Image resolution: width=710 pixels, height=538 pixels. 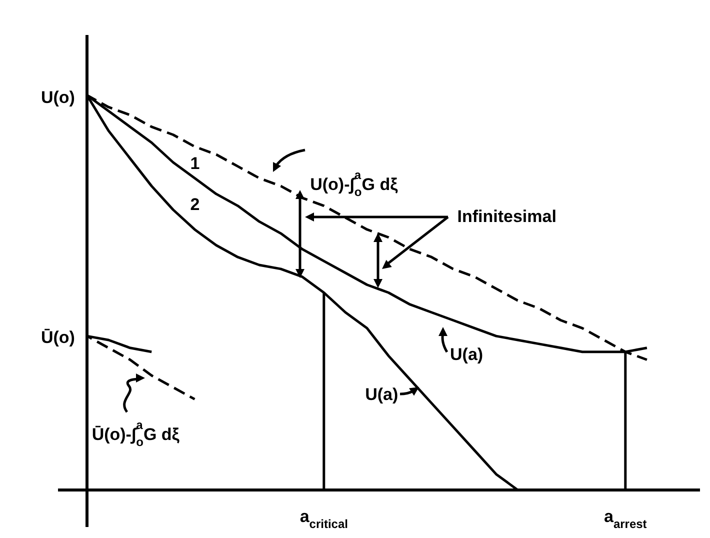 I want to click on annotation: 1, so click(x=195, y=164).